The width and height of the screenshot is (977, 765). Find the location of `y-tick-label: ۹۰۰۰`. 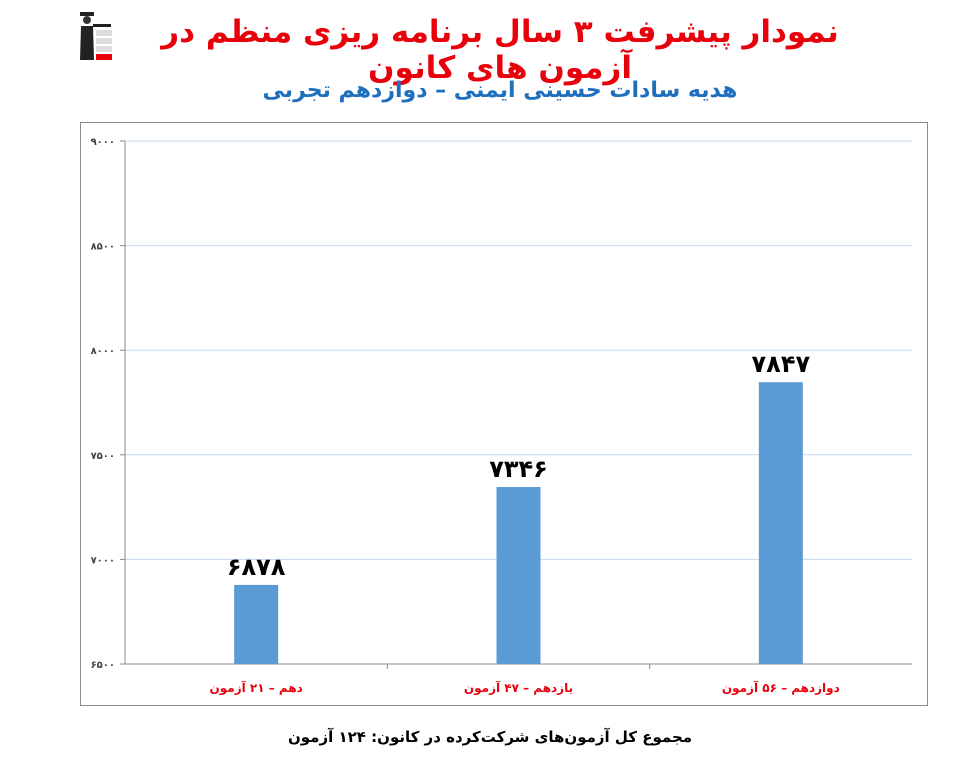

y-tick-label: ۹۰۰۰ is located at coordinates (103, 142).